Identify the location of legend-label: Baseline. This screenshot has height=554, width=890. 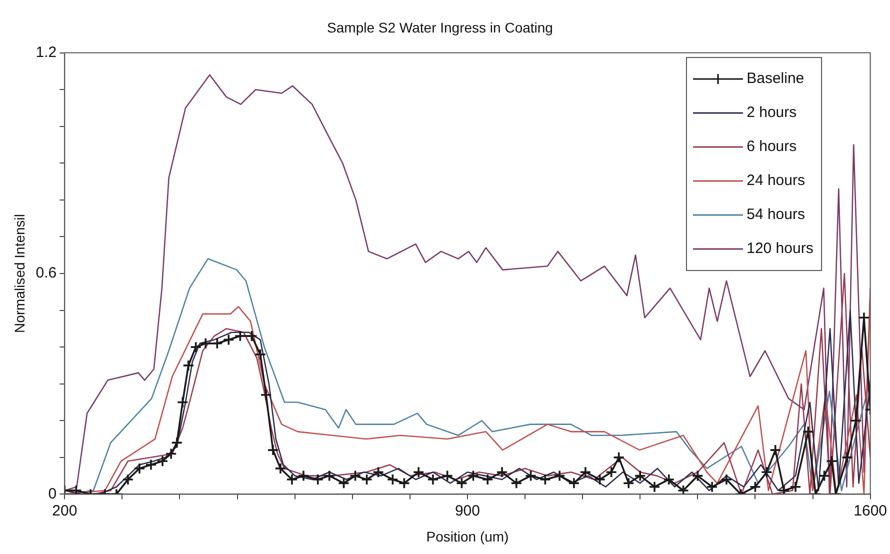
(775, 79).